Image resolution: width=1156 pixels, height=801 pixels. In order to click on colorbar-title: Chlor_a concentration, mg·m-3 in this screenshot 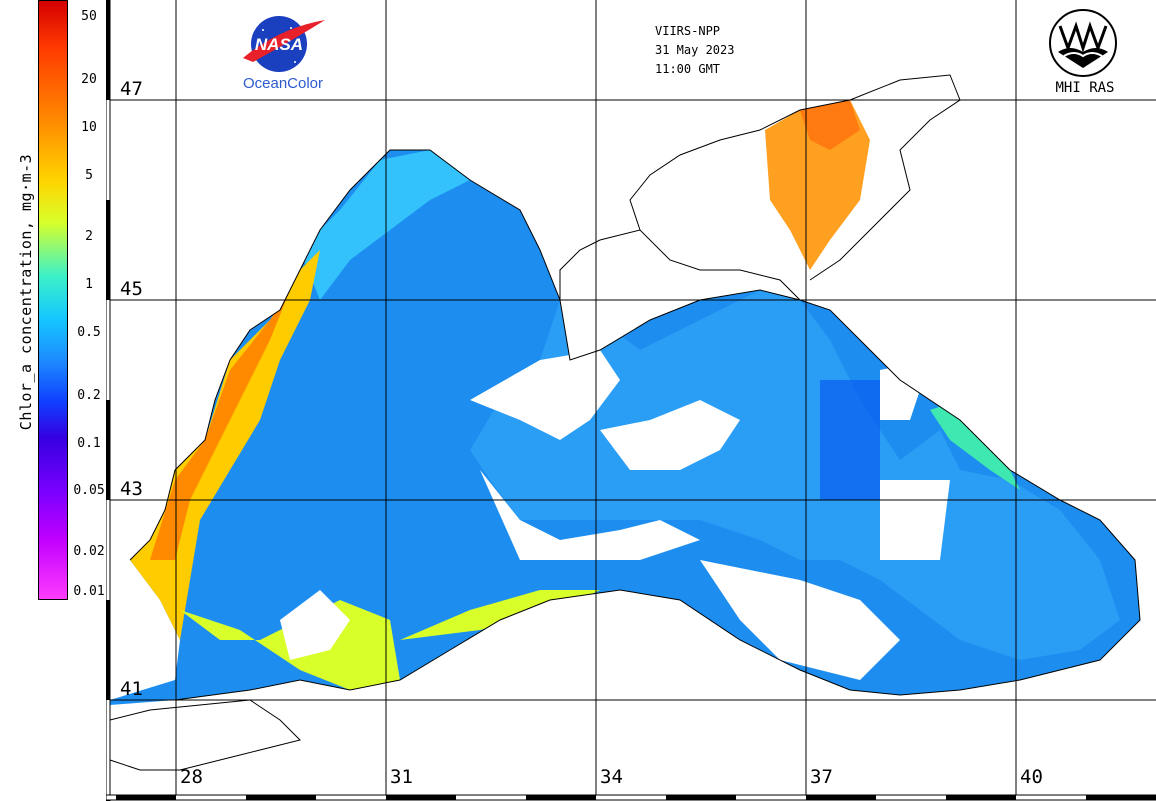, I will do `click(26, 292)`.